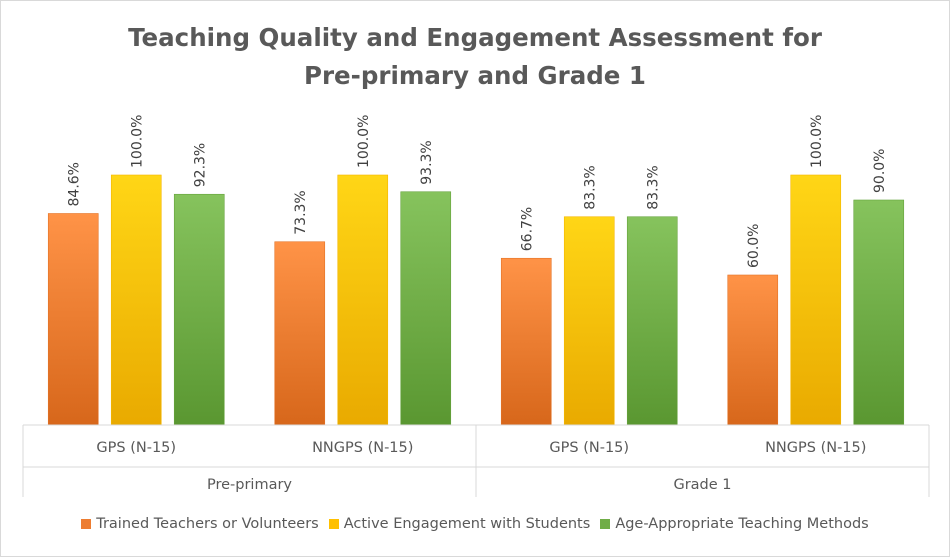  Describe the element at coordinates (754, 246) in the screenshot. I see `data-label-series-1-category-4: 60.0%` at that location.